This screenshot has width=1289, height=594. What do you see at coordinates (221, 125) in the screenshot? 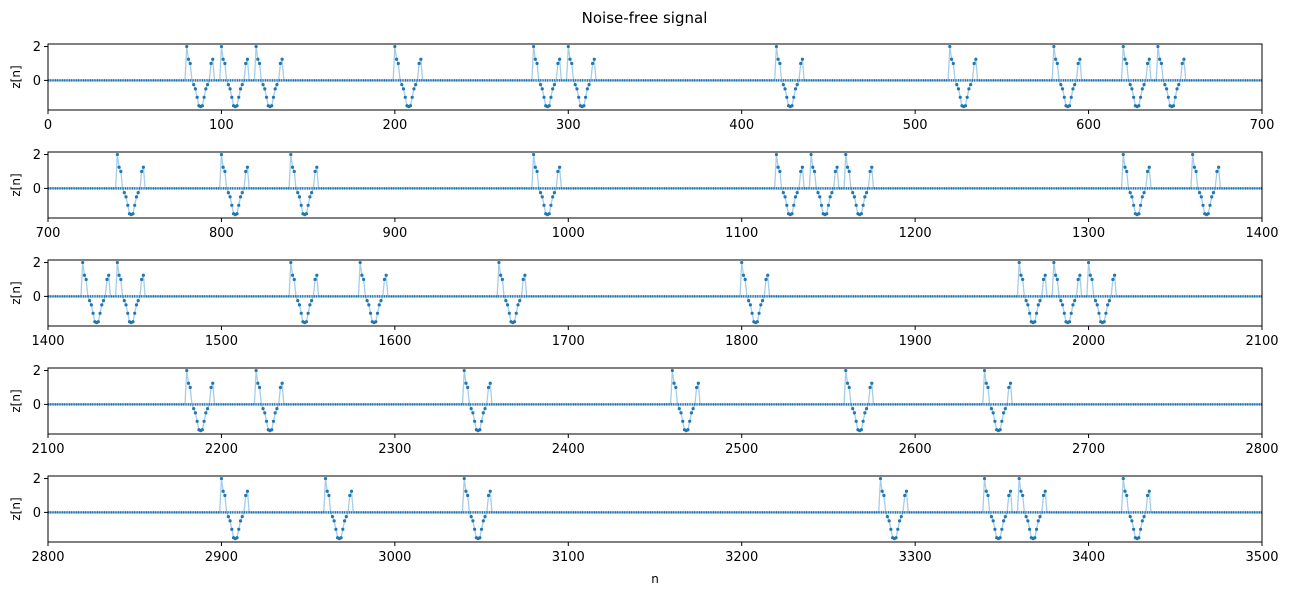
I see `x-tick-label: 100` at bounding box center [221, 125].